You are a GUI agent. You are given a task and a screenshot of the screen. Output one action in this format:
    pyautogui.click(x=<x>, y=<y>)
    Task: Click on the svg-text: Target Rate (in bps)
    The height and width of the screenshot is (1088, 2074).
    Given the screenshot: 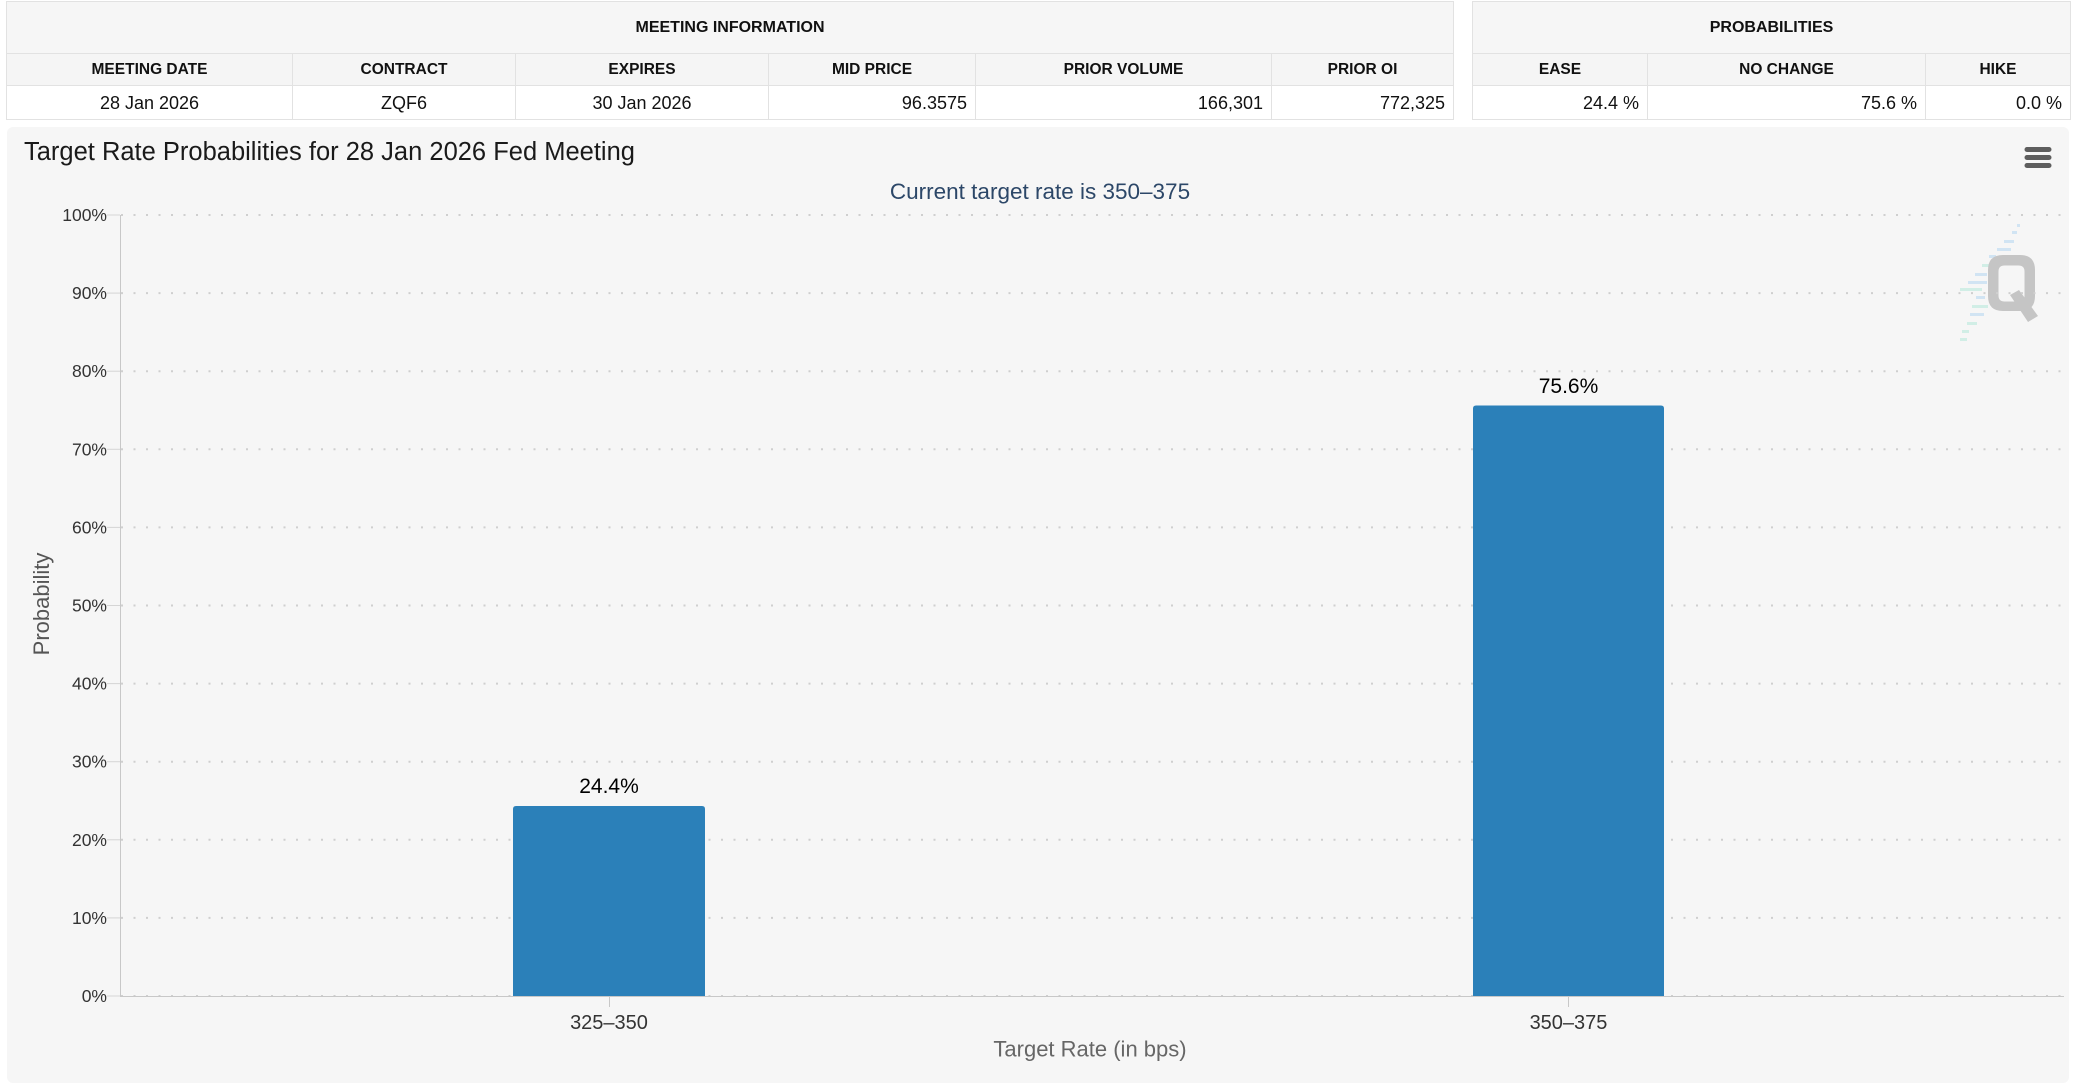 What is the action you would take?
    pyautogui.click(x=1089, y=1049)
    